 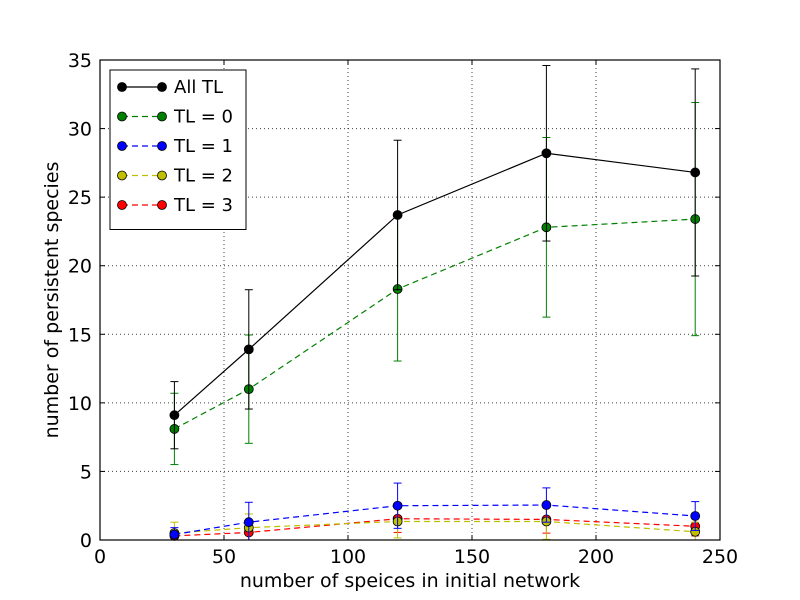 What do you see at coordinates (52, 300) in the screenshot?
I see `y-axis-label: number of persistent species` at bounding box center [52, 300].